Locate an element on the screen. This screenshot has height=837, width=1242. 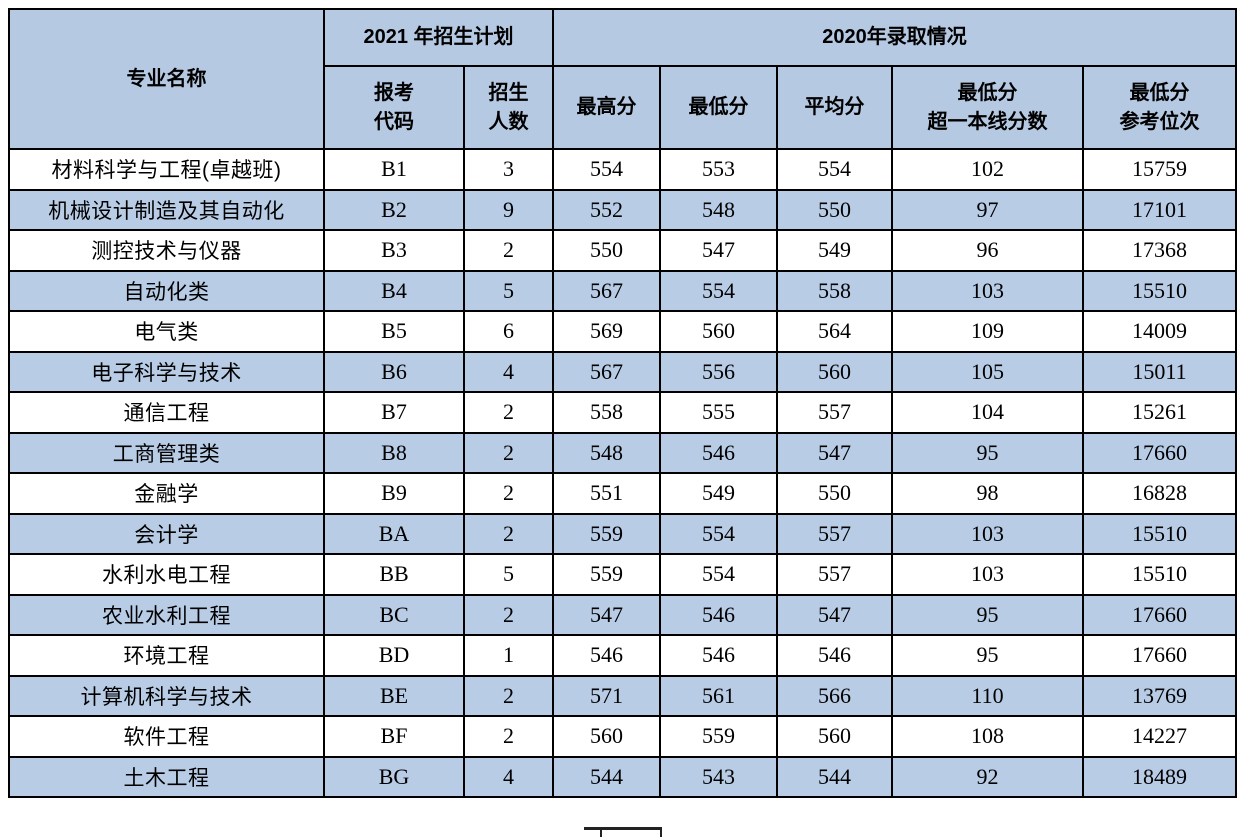
table-row: 工商管理类 B8 2 548 546 547 95 17660 is located at coordinates (623, 452).